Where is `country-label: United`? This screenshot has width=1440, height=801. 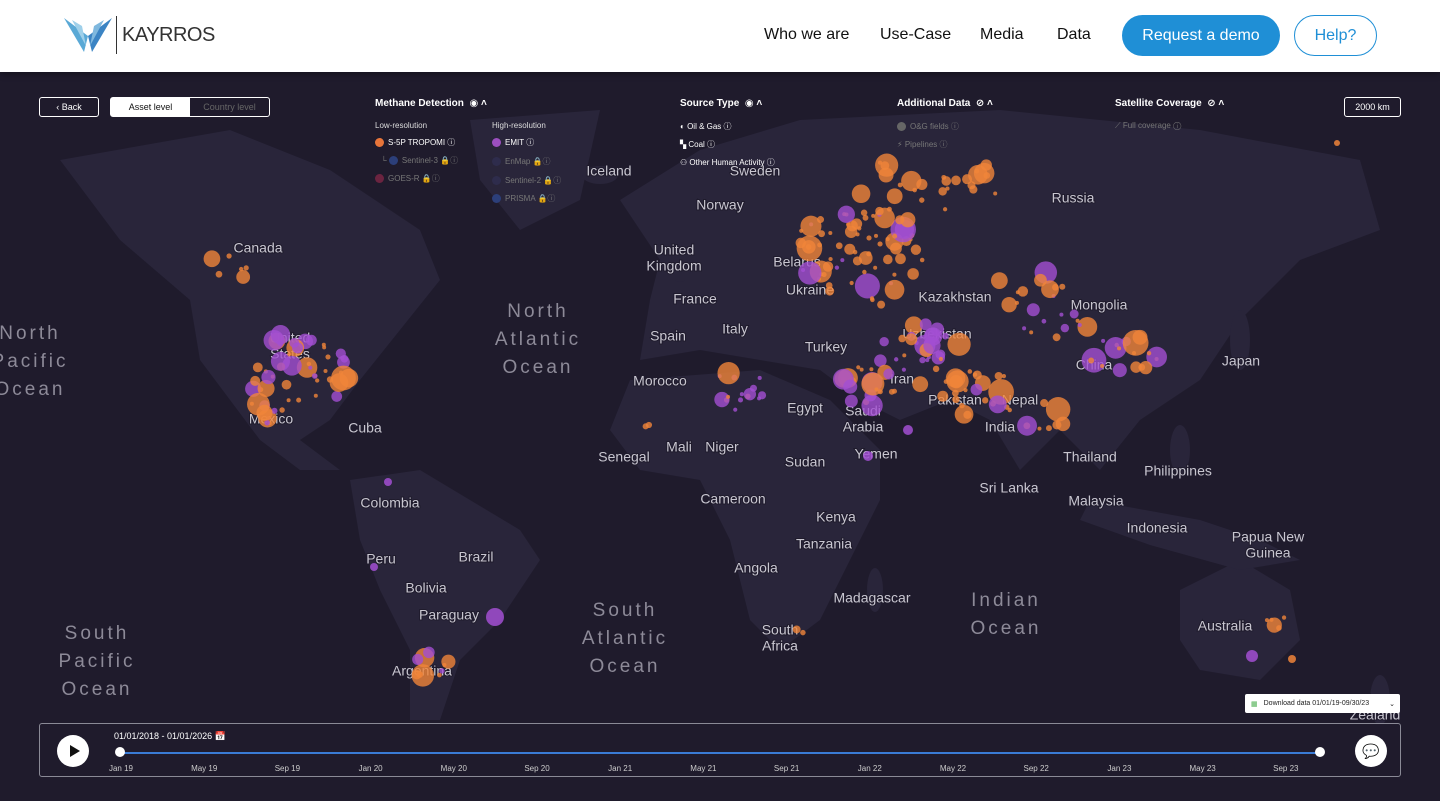
country-label: United is located at coordinates (674, 250).